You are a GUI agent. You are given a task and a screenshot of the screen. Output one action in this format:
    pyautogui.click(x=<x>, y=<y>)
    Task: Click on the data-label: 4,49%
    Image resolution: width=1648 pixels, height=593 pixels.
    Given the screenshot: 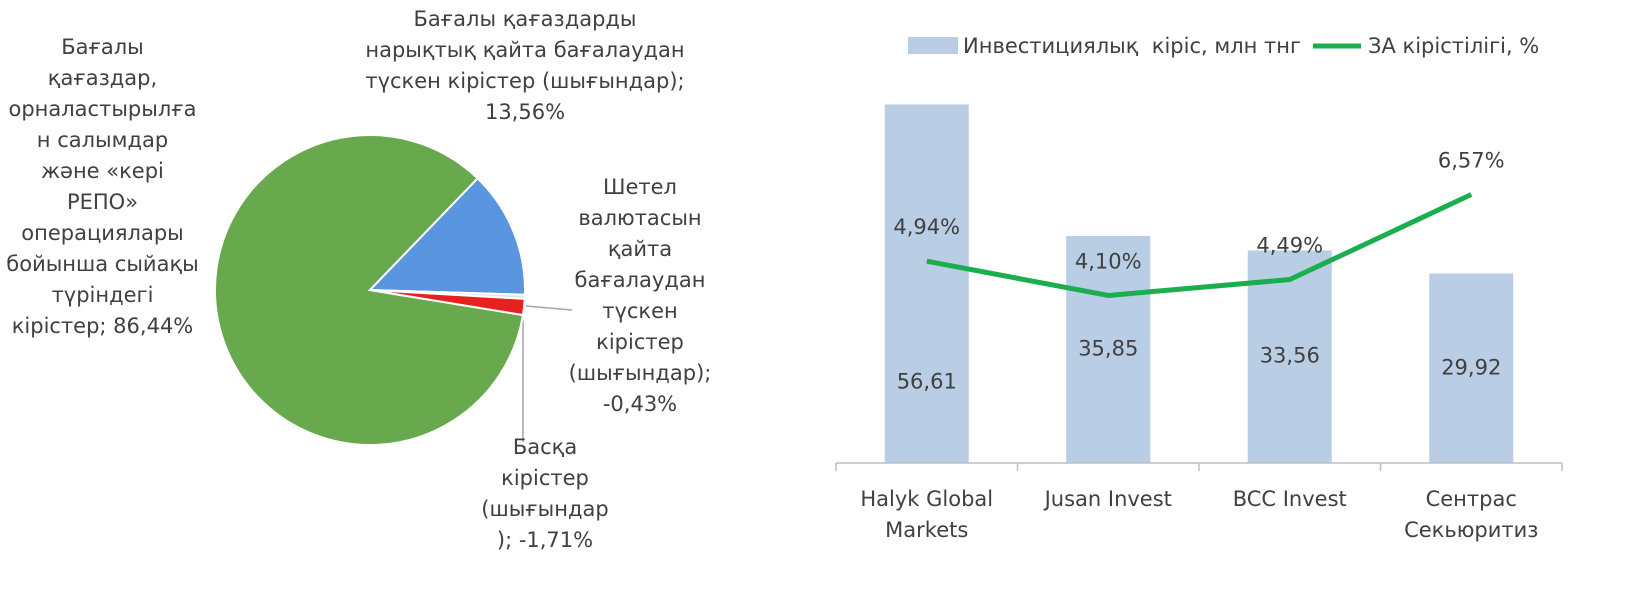 What is the action you would take?
    pyautogui.click(x=1289, y=246)
    